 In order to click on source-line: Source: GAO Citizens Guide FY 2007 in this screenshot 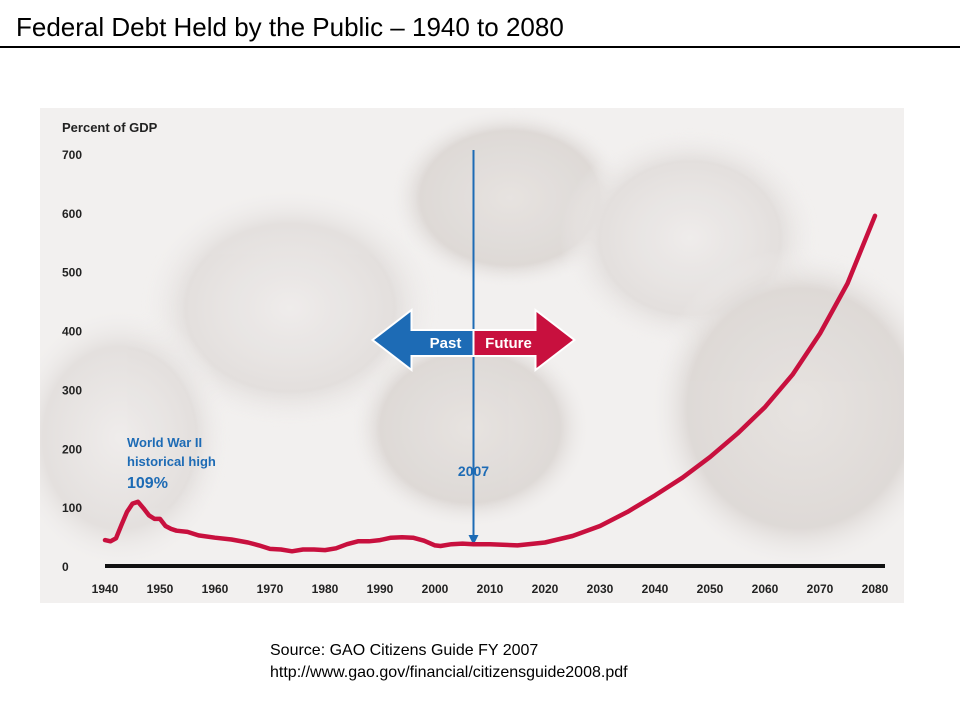, I will do `click(404, 650)`.